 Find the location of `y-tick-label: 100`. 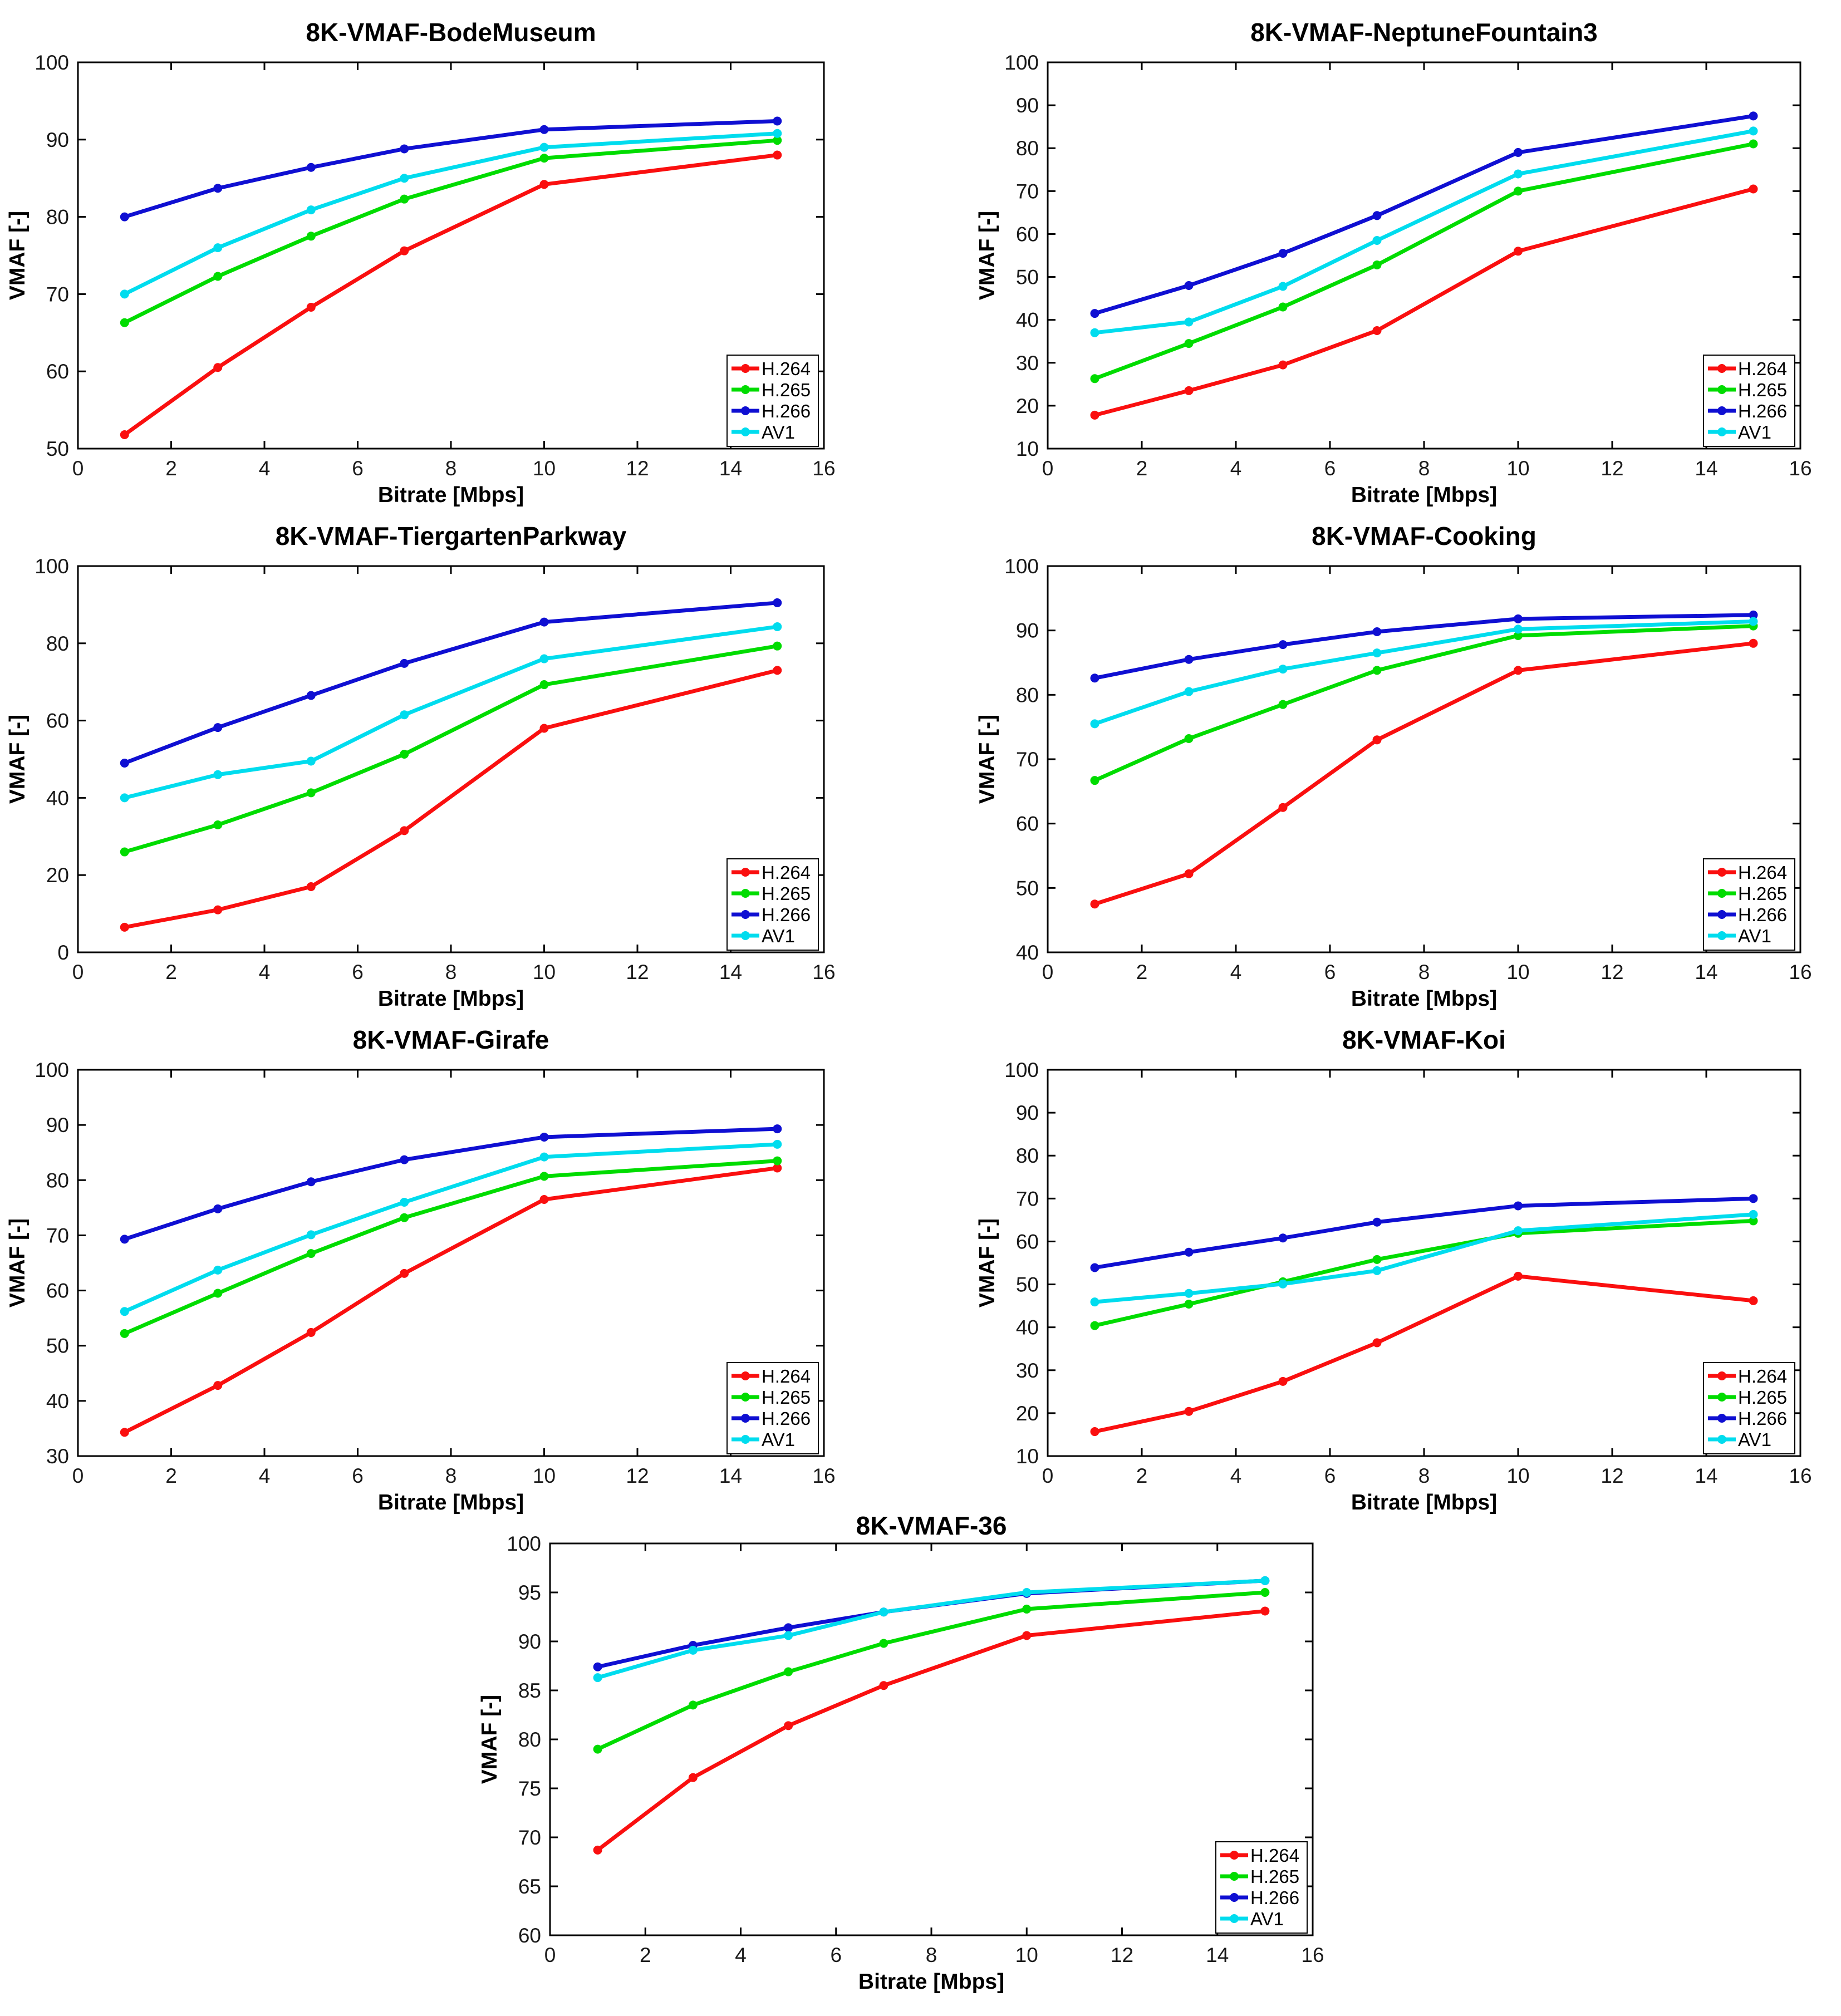

y-tick-label: 100 is located at coordinates (1021, 1070).